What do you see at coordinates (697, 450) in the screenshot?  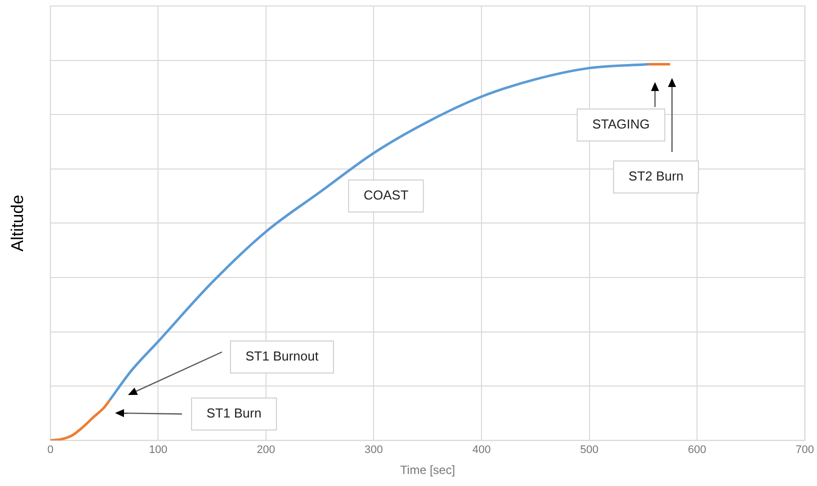 I see `x-tick-label: 600` at bounding box center [697, 450].